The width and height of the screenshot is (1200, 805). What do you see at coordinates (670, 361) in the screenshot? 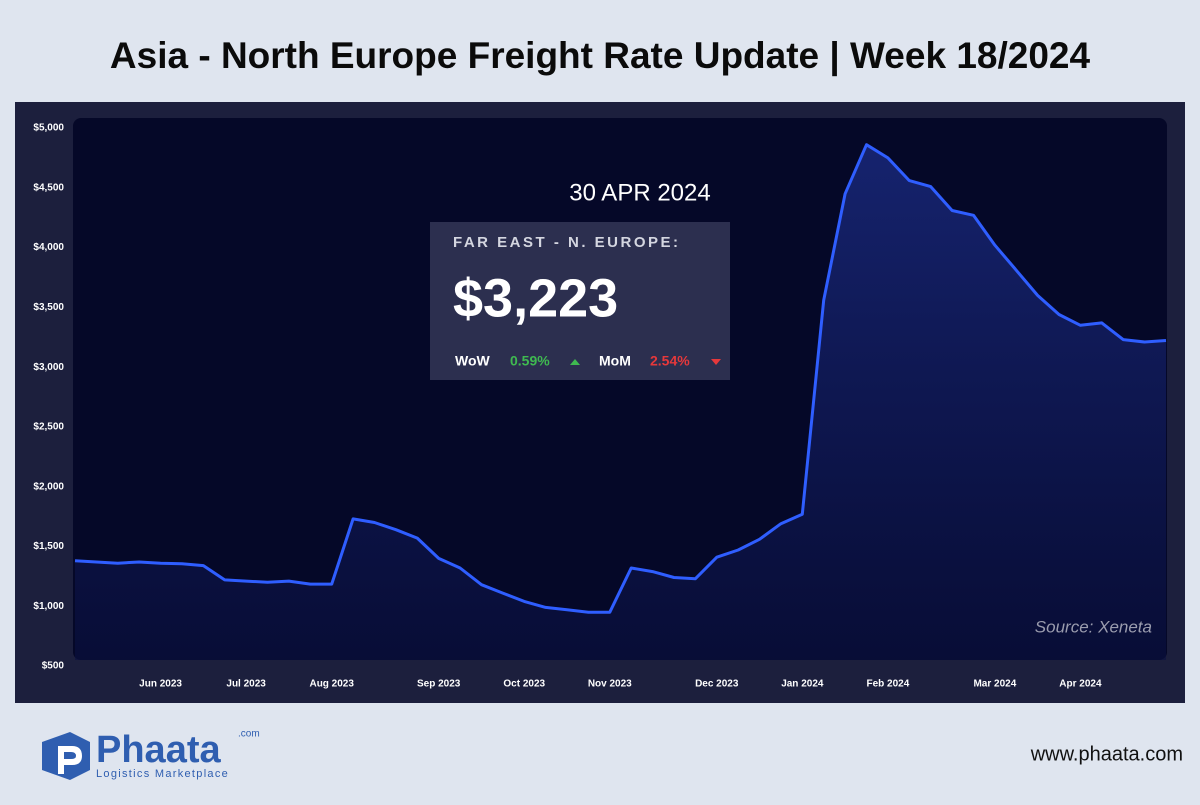
I see `mom-value: 2.54%` at bounding box center [670, 361].